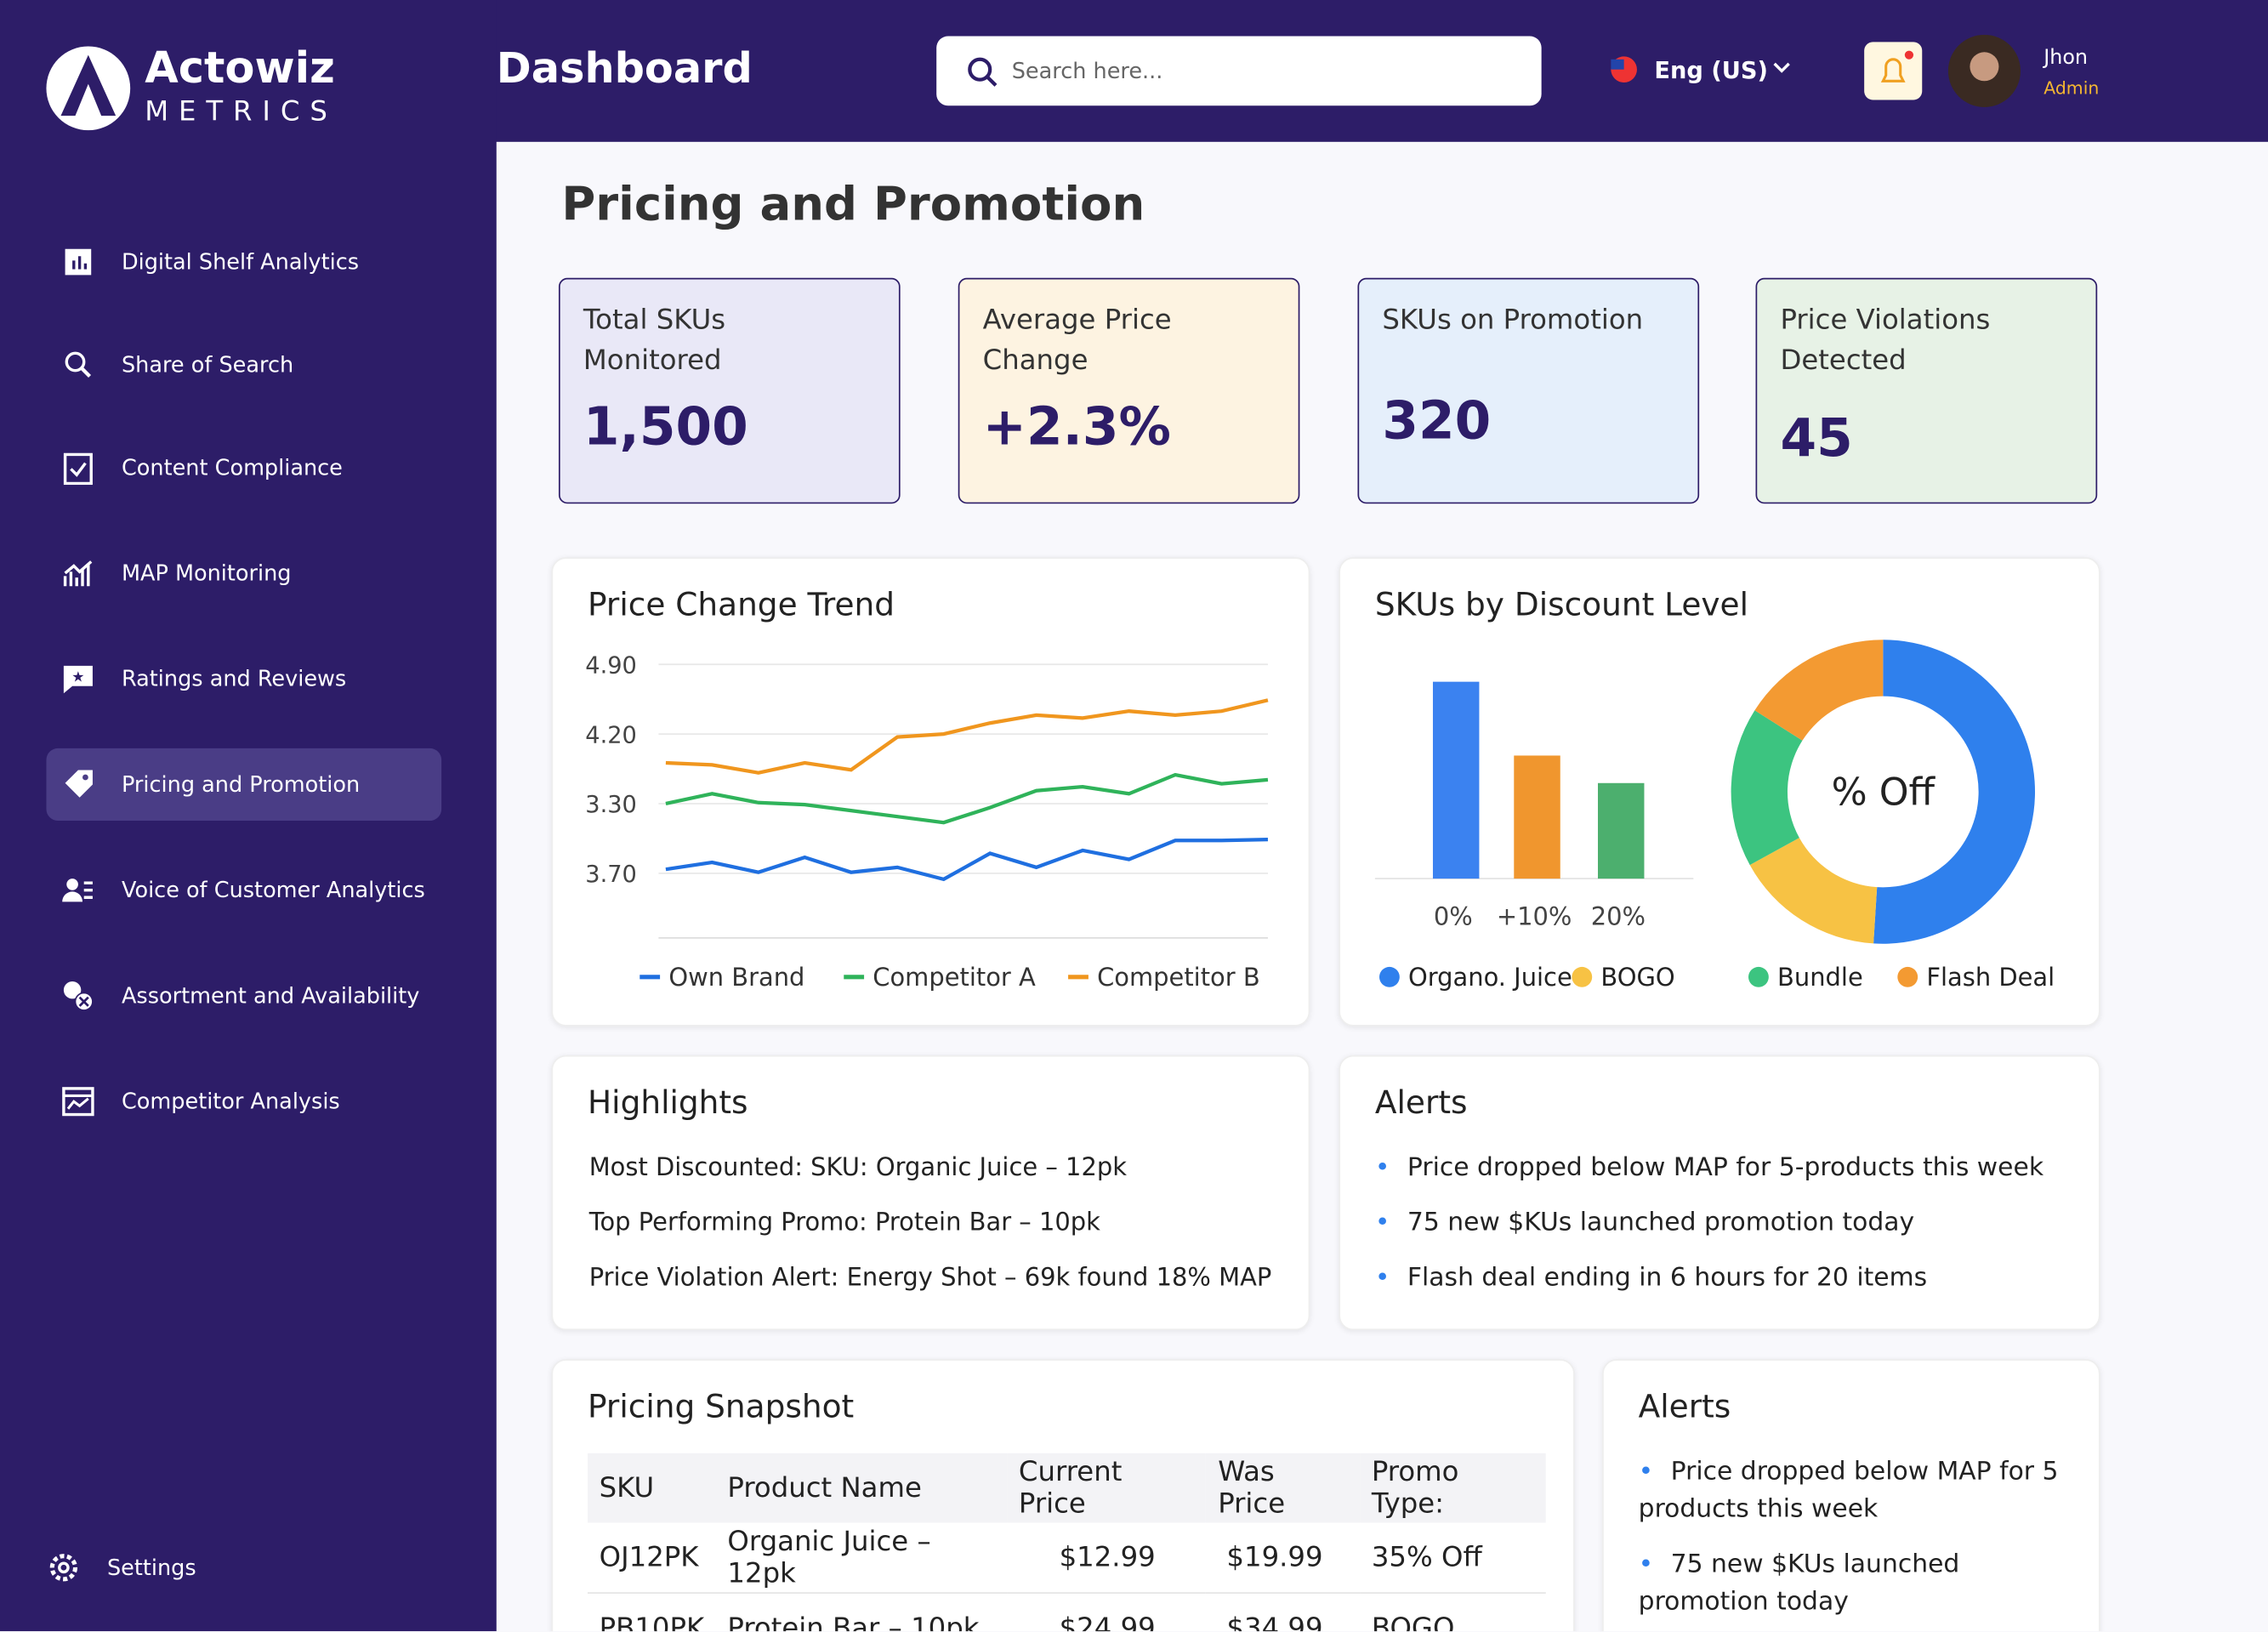  What do you see at coordinates (721, 1407) in the screenshot?
I see `card-title: Pricing Snapshot` at bounding box center [721, 1407].